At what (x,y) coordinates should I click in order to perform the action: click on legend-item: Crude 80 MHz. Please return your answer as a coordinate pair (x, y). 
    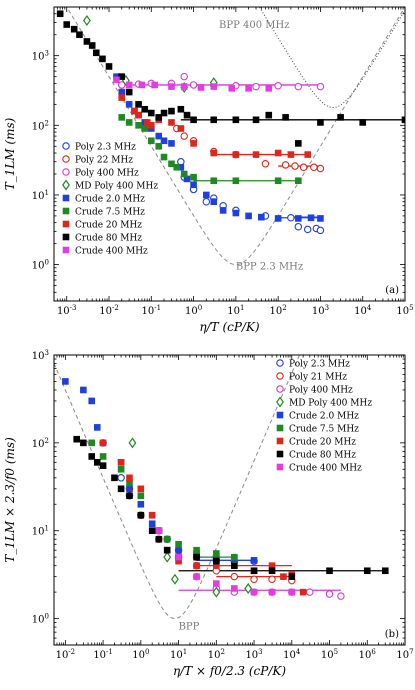
    Looking at the image, I should click on (102, 239).